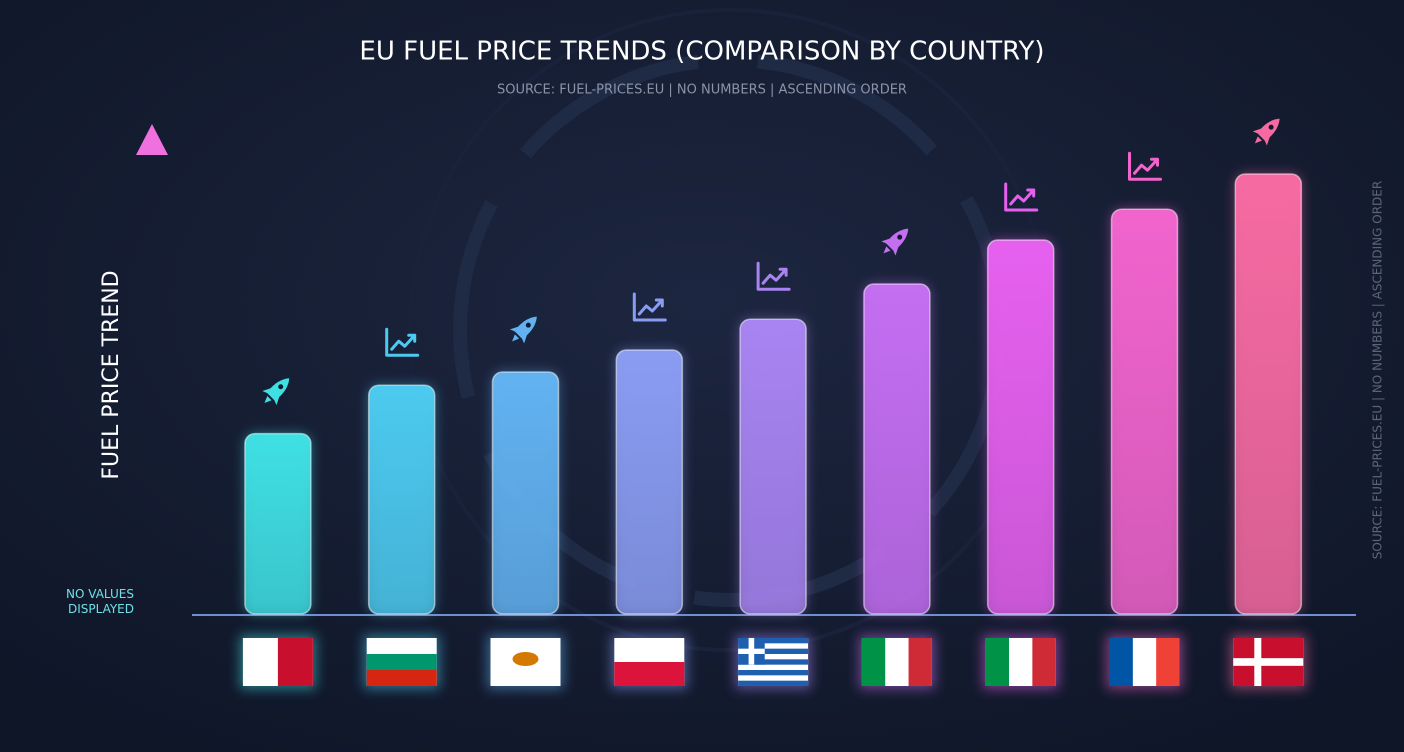 This screenshot has height=752, width=1404. Describe the element at coordinates (152, 139) in the screenshot. I see `axis-arrowhead` at that location.